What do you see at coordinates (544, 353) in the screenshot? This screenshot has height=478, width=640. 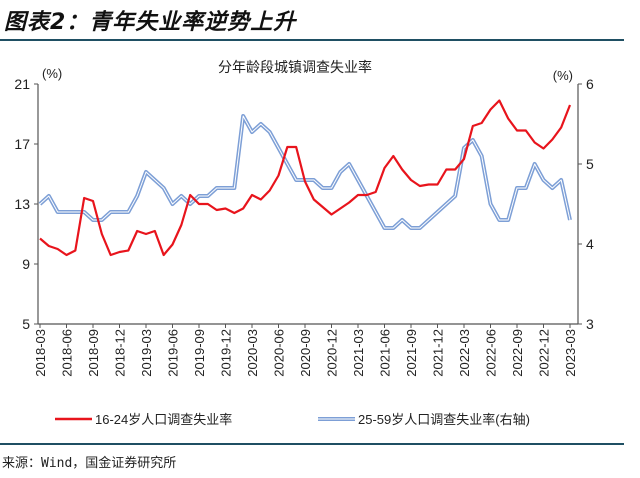 I see `x-tick-label: 2022-12` at bounding box center [544, 353].